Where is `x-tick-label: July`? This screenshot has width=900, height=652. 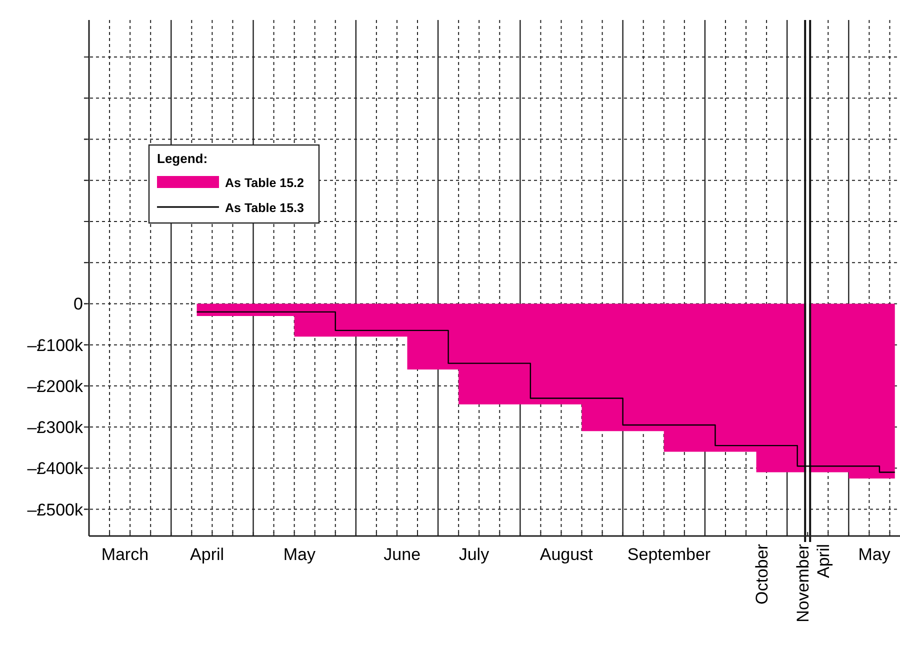
x-tick-label: July is located at coordinates (474, 554).